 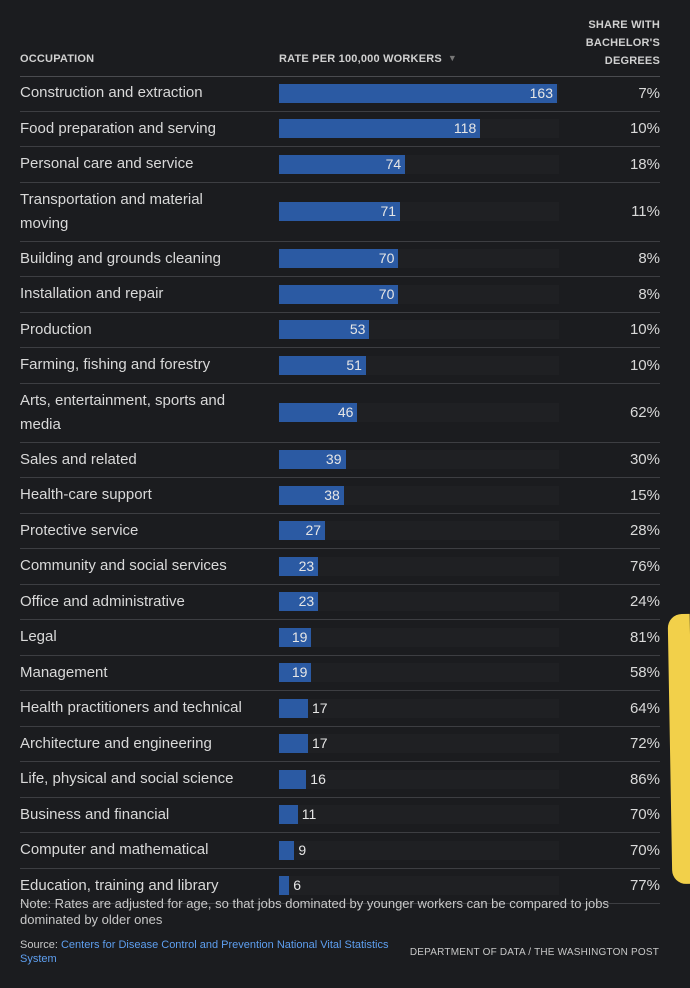 What do you see at coordinates (541, 92) in the screenshot?
I see `rate-value-label: 163` at bounding box center [541, 92].